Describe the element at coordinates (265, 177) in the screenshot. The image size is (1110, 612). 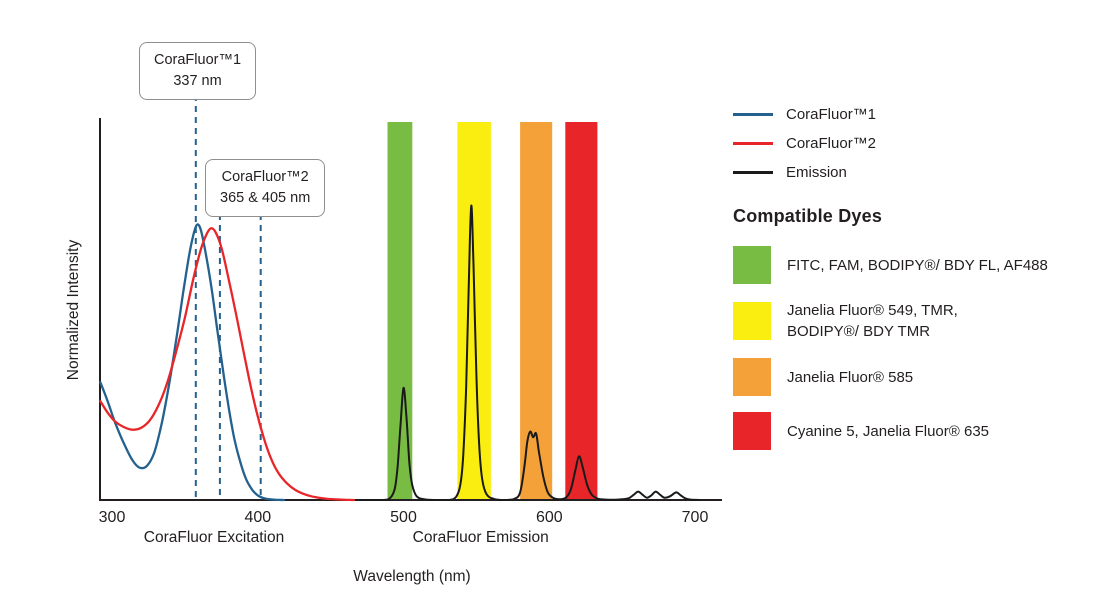
I see `annotation-title: CoraFluor™2` at that location.